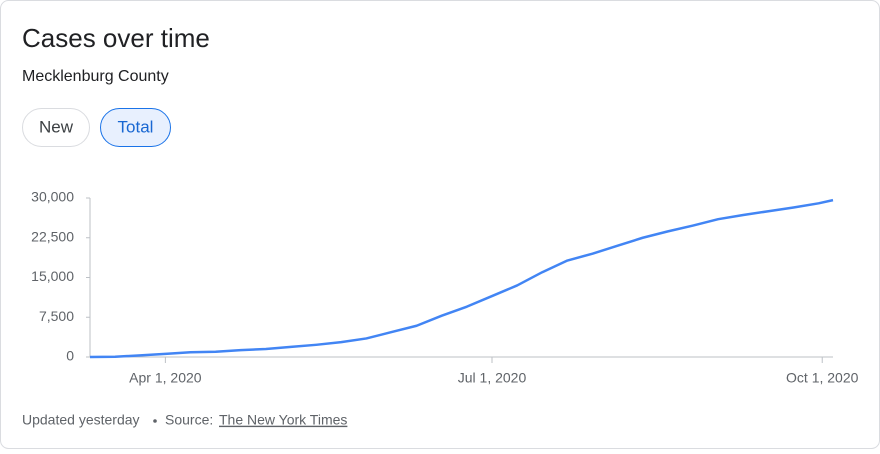  What do you see at coordinates (116, 38) in the screenshot?
I see `title: Cases over time` at bounding box center [116, 38].